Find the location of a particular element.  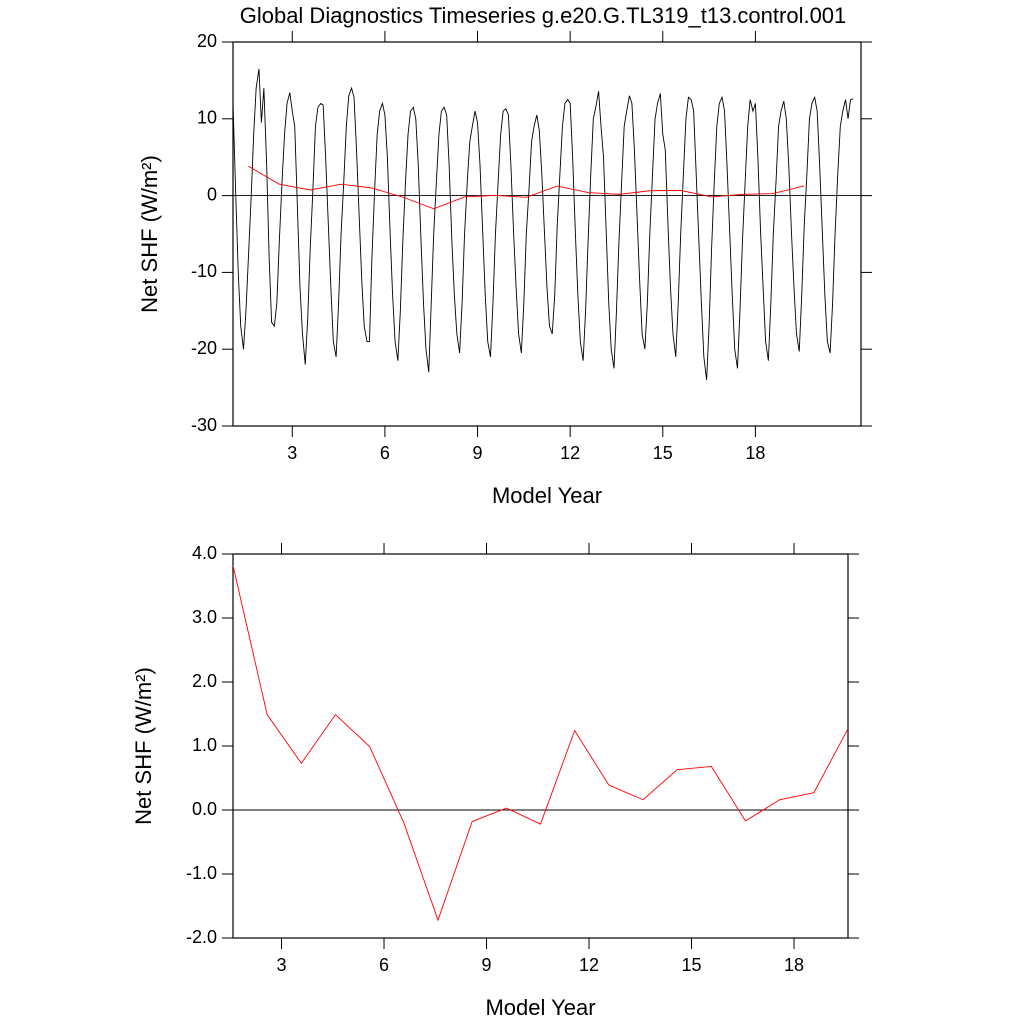

y-tick-label: 2.0 is located at coordinates (204, 681).